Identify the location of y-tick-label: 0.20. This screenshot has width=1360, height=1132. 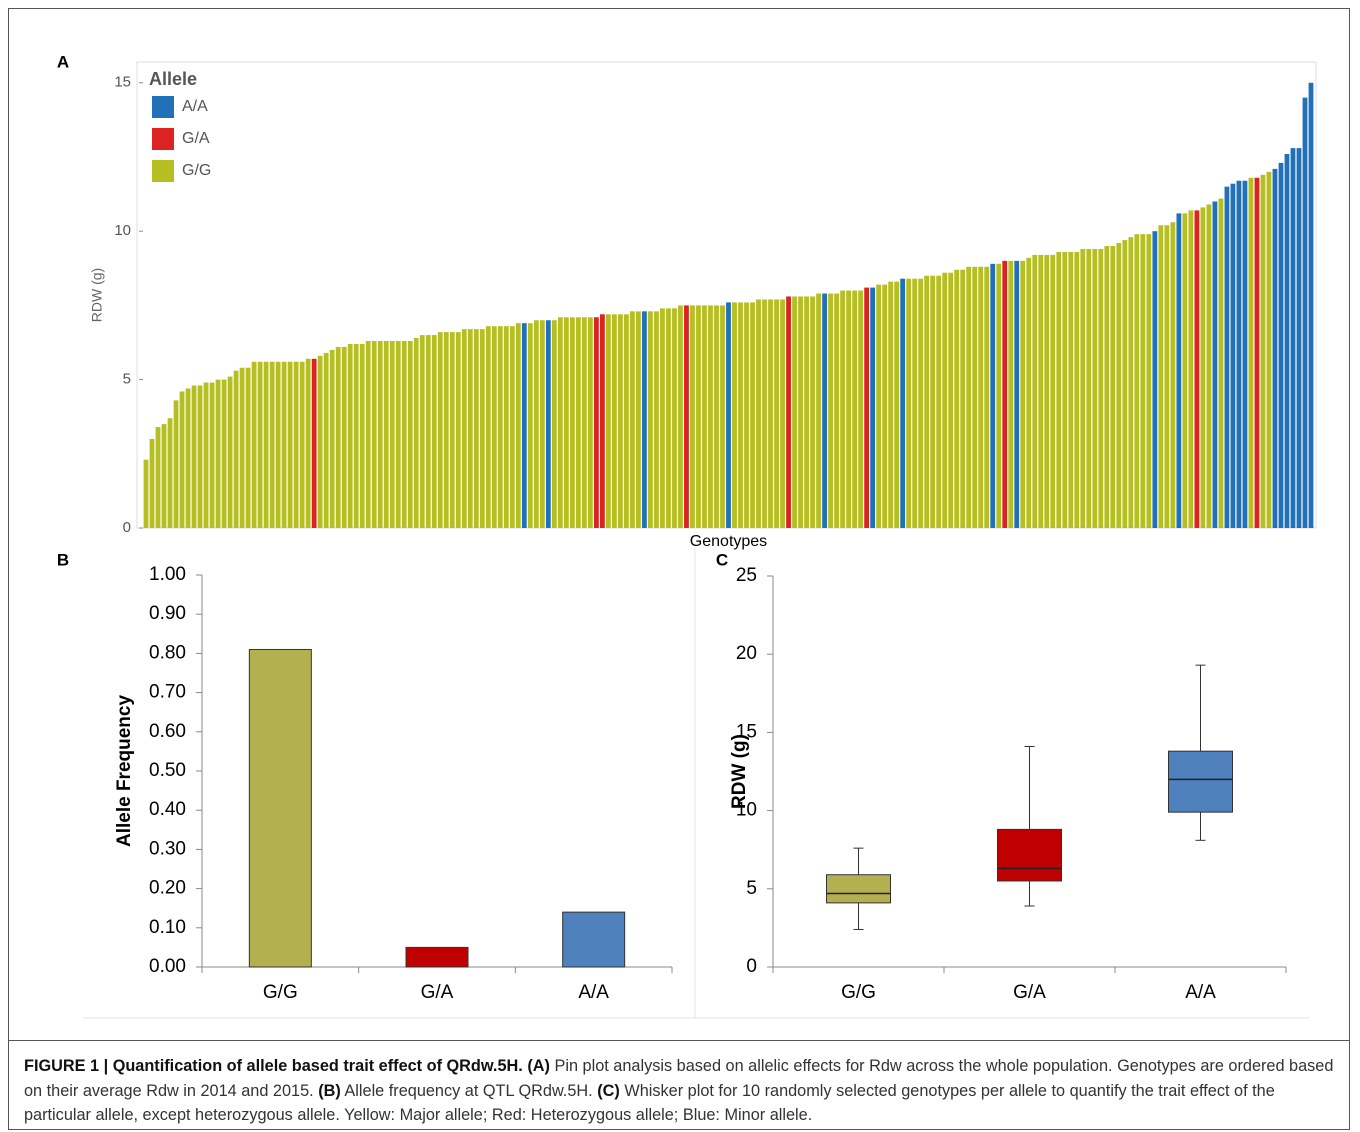
(167, 888).